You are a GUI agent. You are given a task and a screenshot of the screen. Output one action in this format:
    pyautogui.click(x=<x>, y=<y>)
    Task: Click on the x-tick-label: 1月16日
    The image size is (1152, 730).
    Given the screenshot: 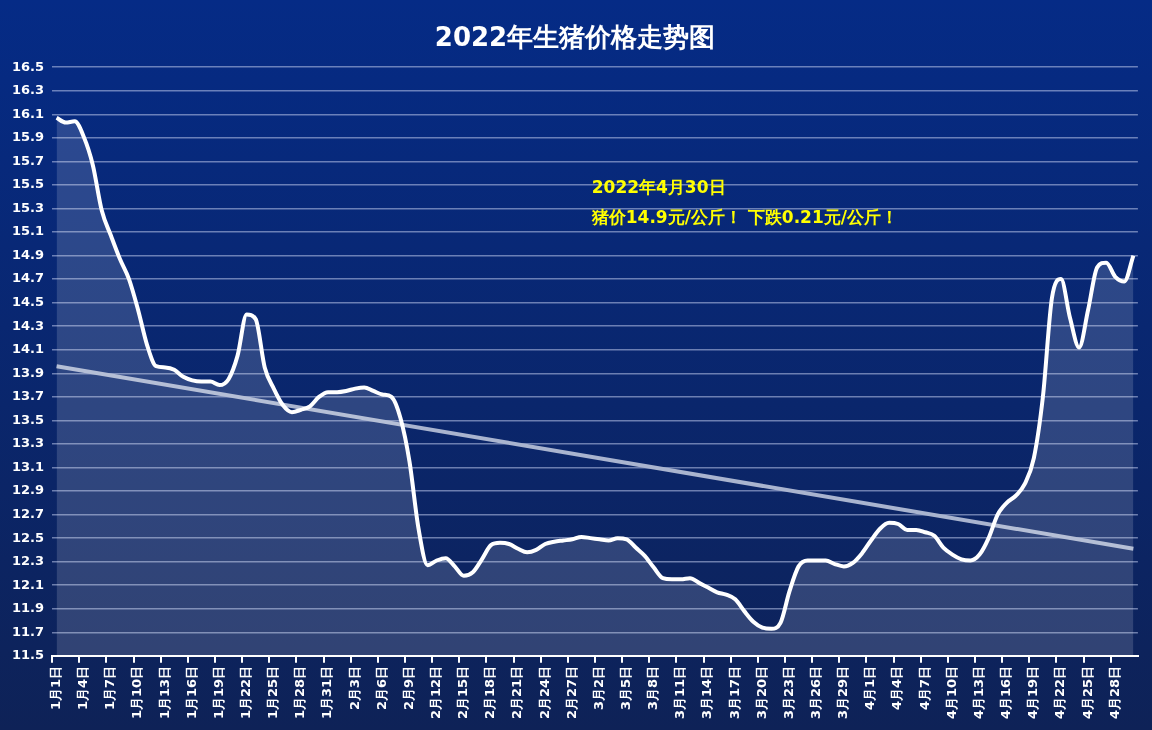 What is the action you would take?
    pyautogui.click(x=191, y=692)
    